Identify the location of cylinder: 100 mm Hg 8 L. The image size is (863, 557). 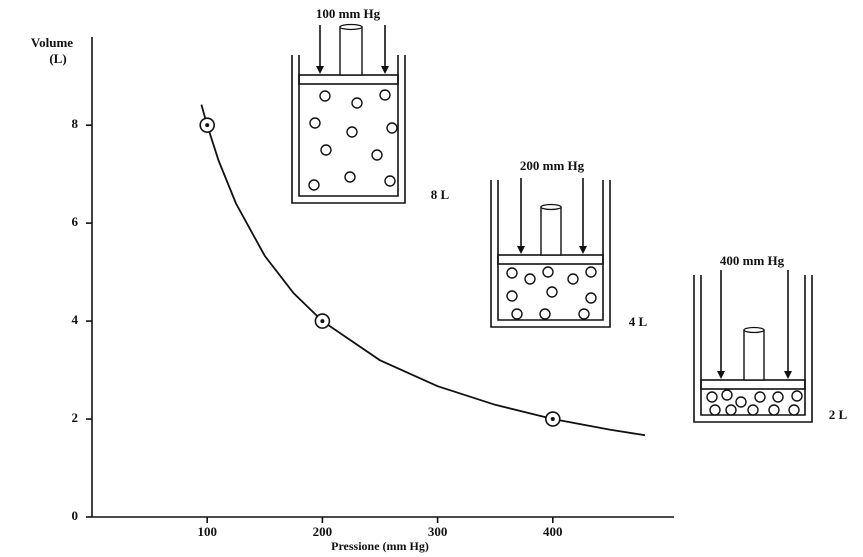
(370, 105).